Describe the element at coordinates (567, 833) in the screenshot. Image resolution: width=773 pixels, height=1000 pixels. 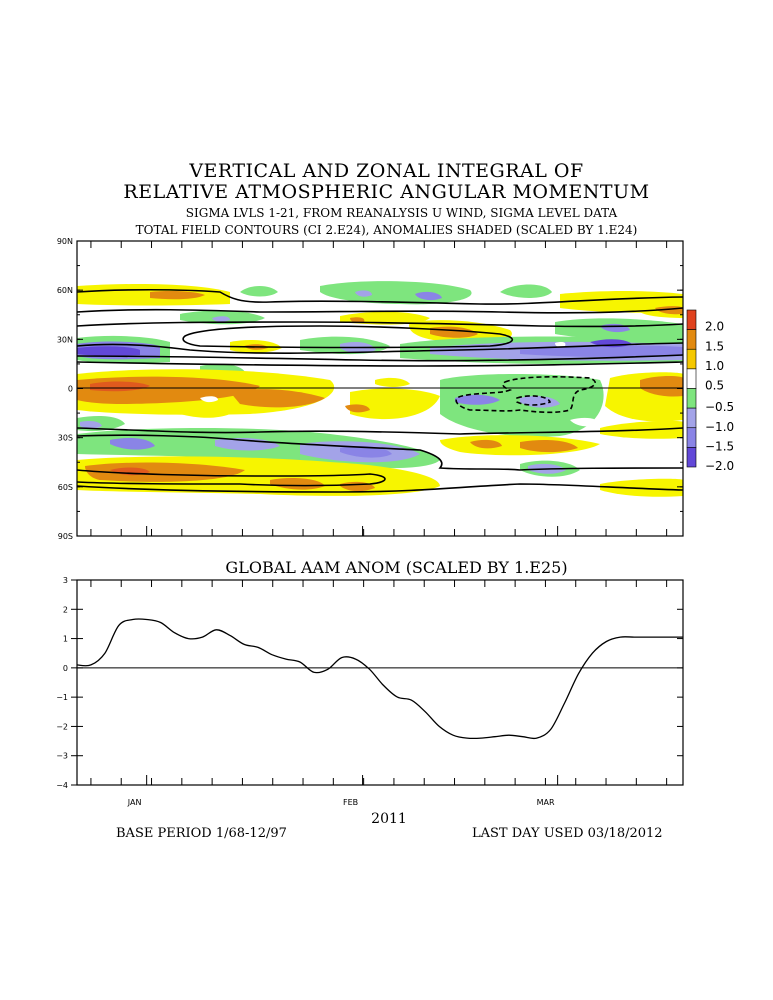
I see `last-day-label: LAST DAY USED 03/18/2012` at that location.